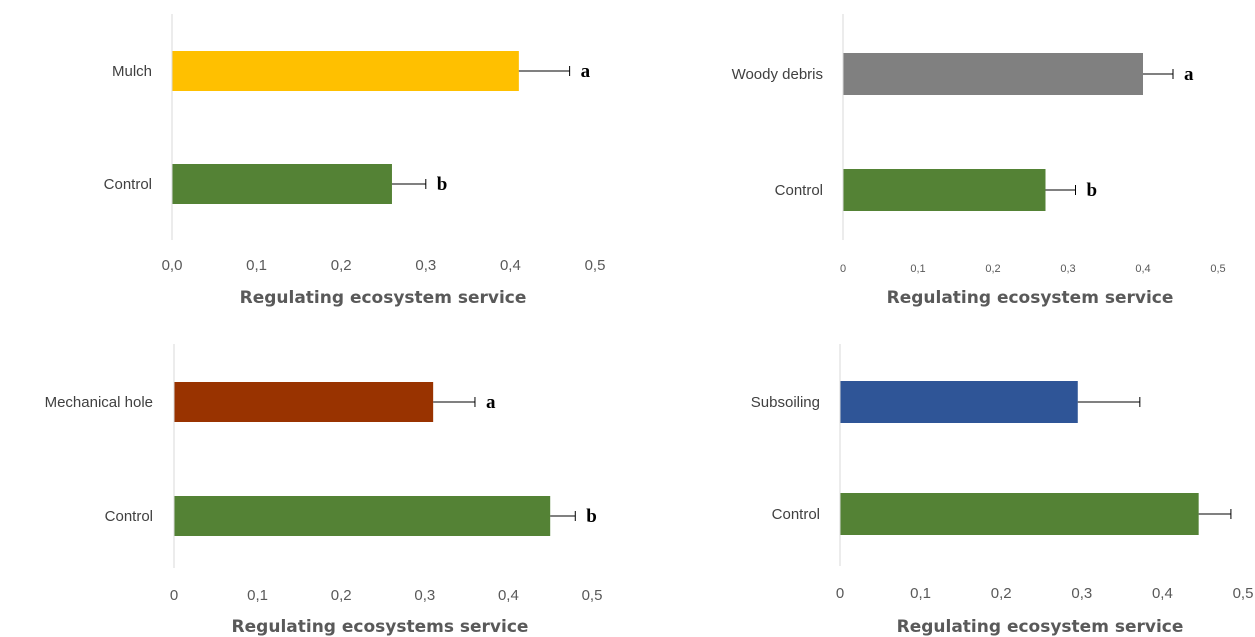  What do you see at coordinates (959, 402) in the screenshot?
I see `bar-subsoiling` at bounding box center [959, 402].